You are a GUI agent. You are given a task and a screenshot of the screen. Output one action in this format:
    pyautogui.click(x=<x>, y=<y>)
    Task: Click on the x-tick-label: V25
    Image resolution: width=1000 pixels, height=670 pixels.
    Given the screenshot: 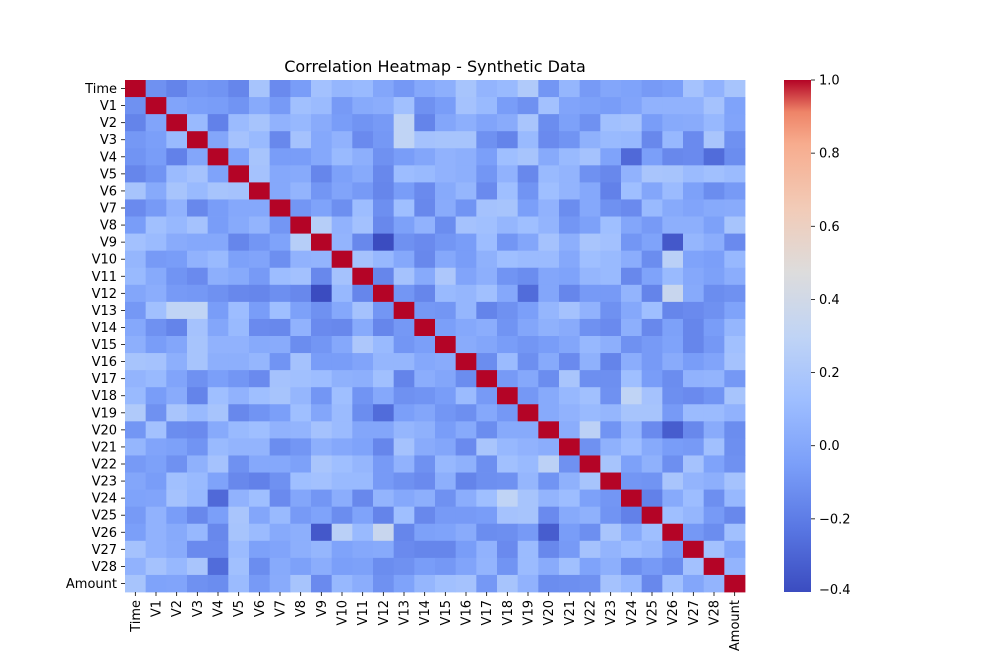 What is the action you would take?
    pyautogui.click(x=653, y=612)
    